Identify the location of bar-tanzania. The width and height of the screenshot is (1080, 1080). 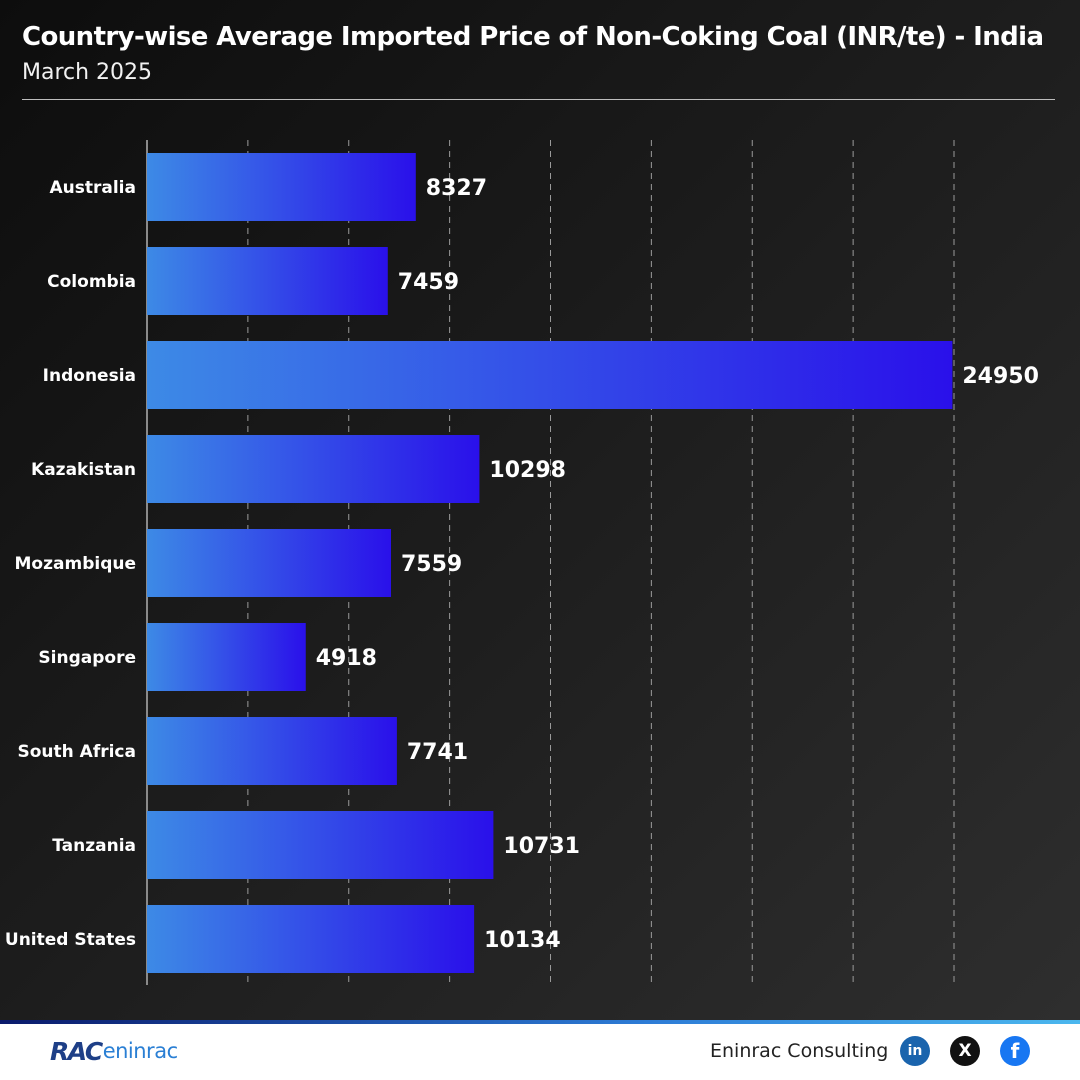
(320, 845).